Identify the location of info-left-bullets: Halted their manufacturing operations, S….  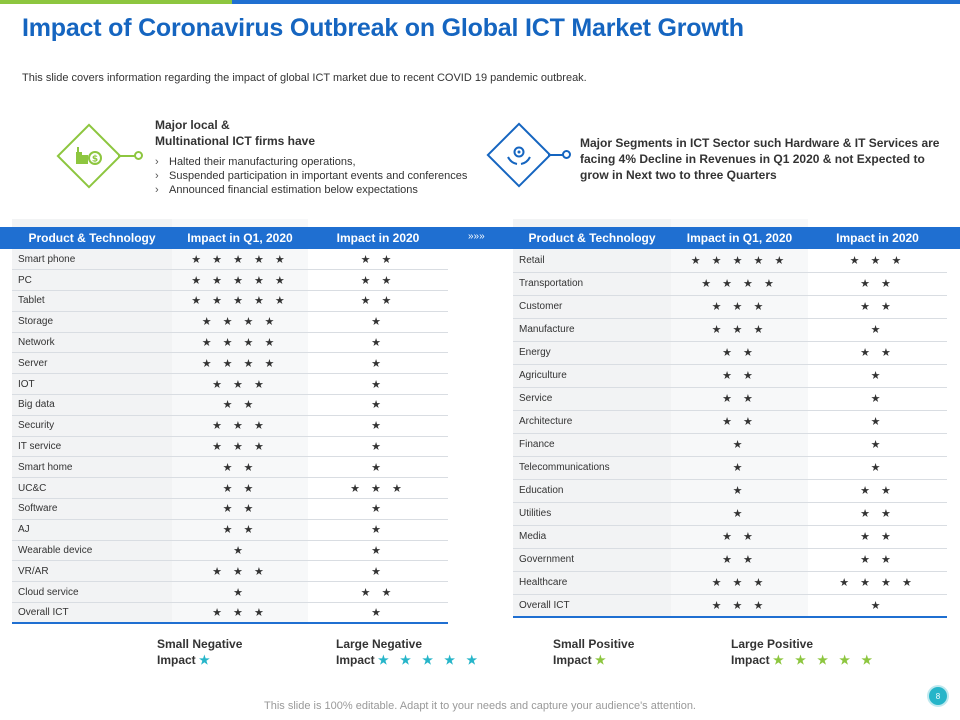
(311, 176).